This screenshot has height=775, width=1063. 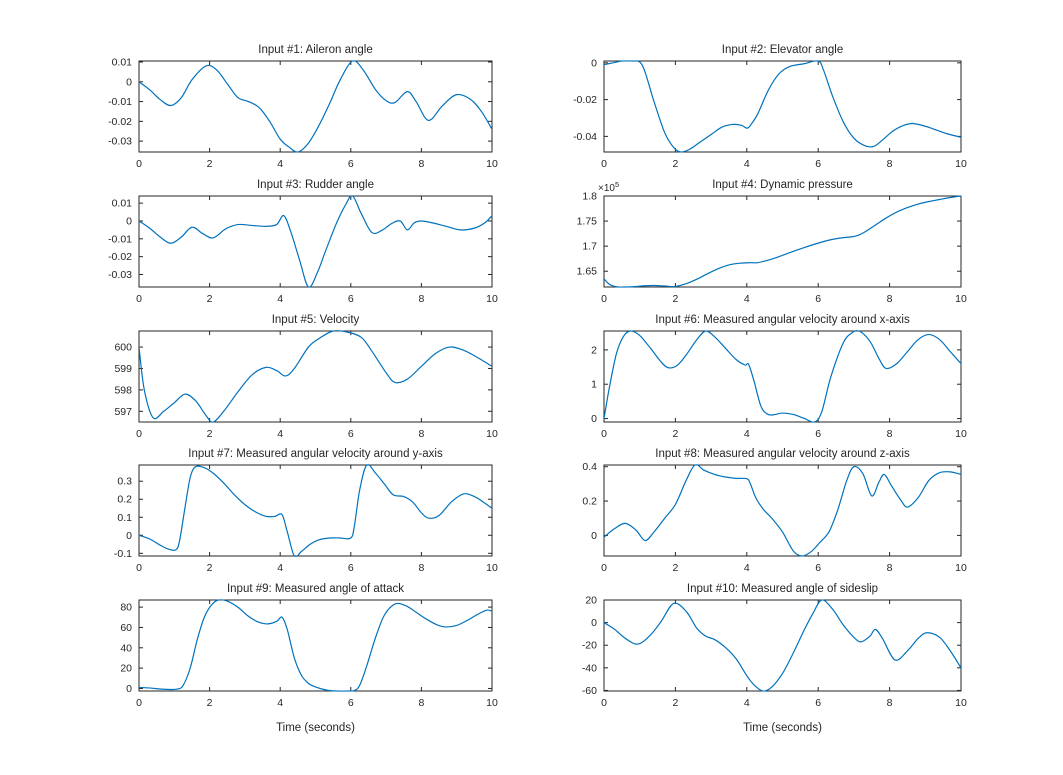 What do you see at coordinates (123, 554) in the screenshot?
I see `y-tick-label: -0.1` at bounding box center [123, 554].